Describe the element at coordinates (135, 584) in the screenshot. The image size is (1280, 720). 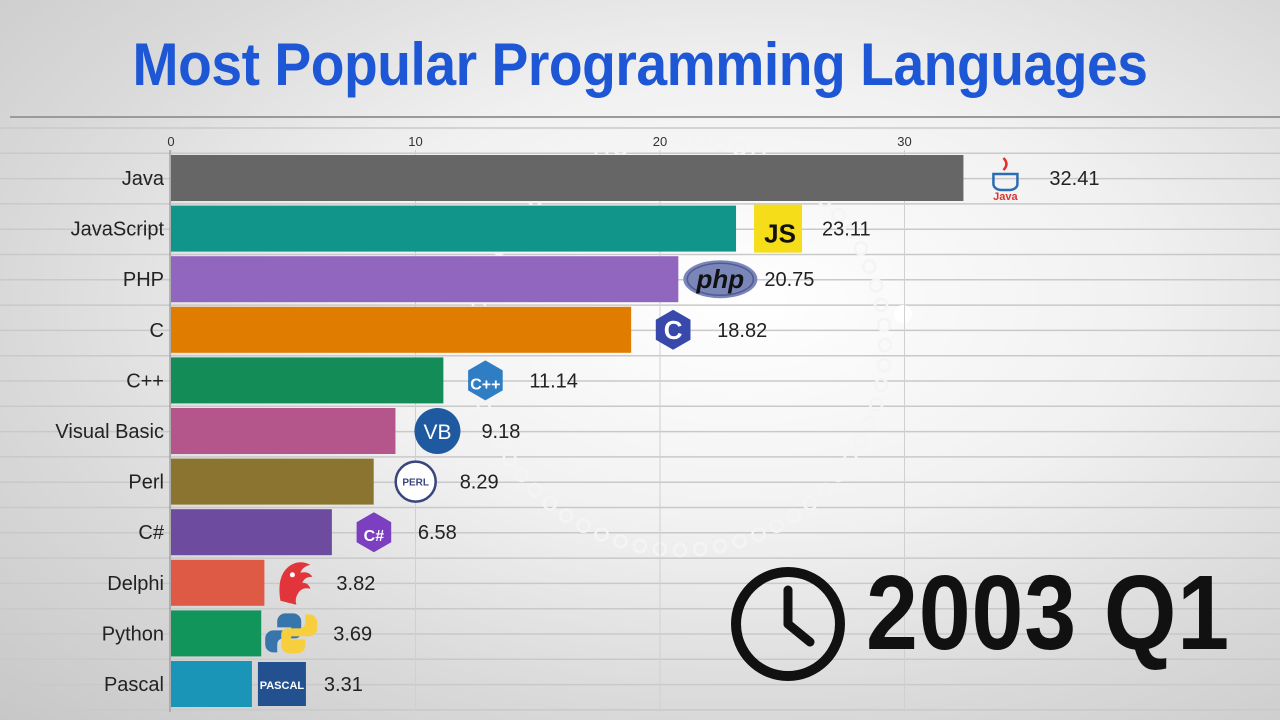
I see `category-label: Delphi` at that location.